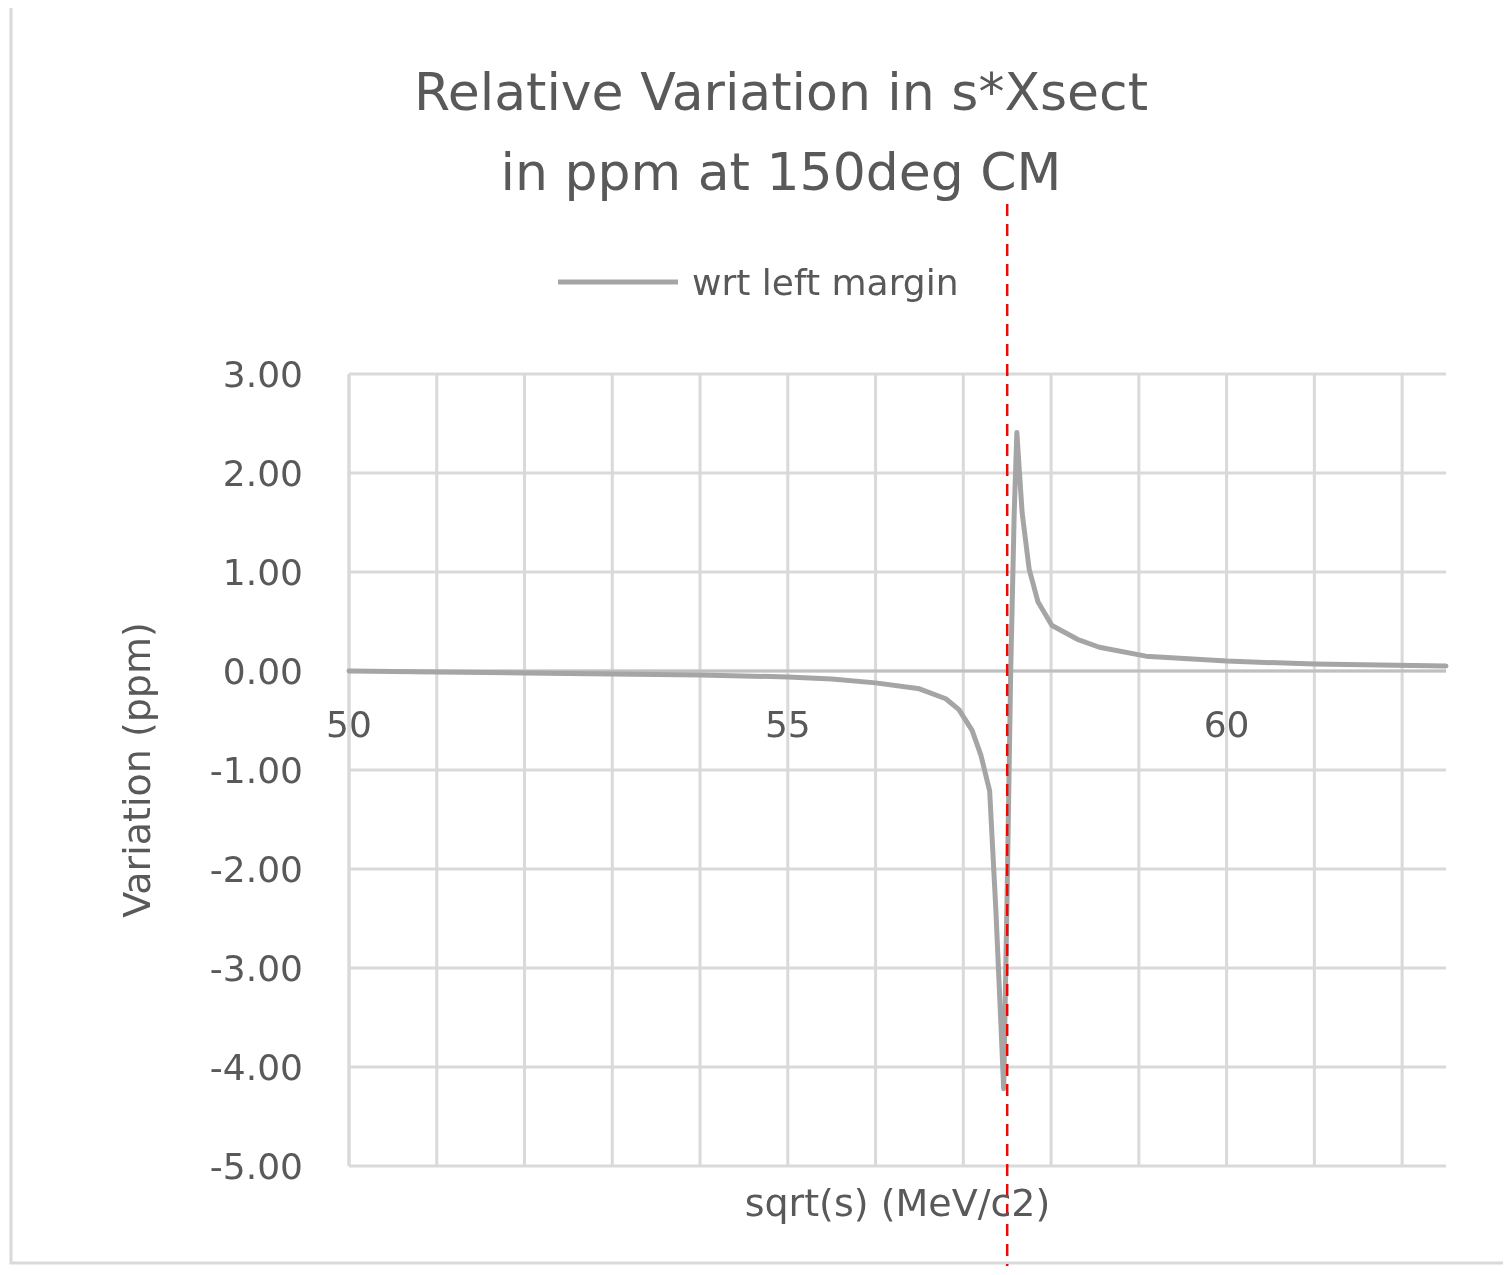 The image size is (1511, 1275). What do you see at coordinates (256, 1067) in the screenshot?
I see `y-tick-label: -4.00` at bounding box center [256, 1067].